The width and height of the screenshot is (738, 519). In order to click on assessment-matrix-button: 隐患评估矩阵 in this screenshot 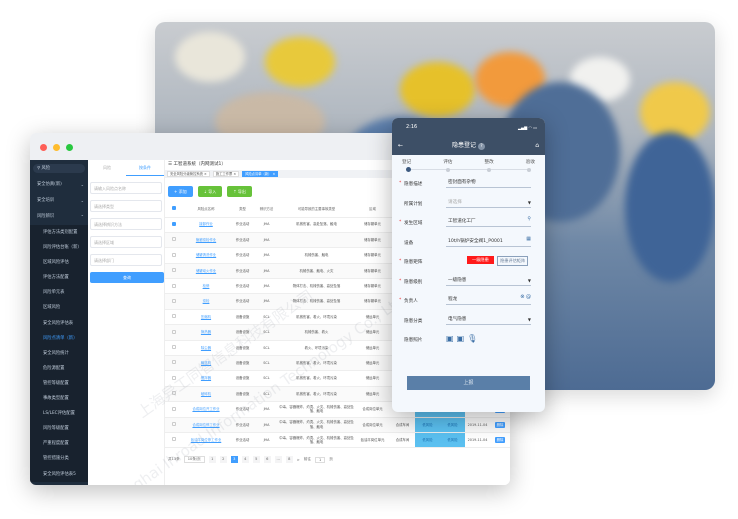, I will do `click(513, 261)`.